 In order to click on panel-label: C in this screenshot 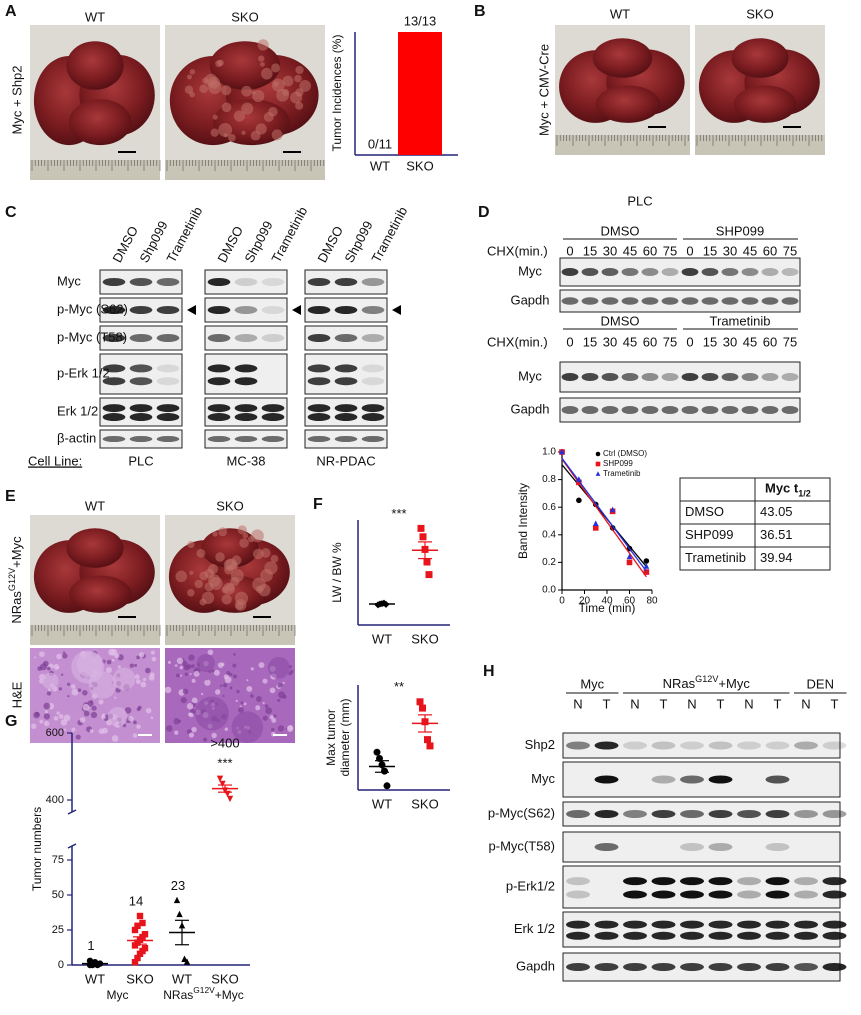, I will do `click(11, 212)`.